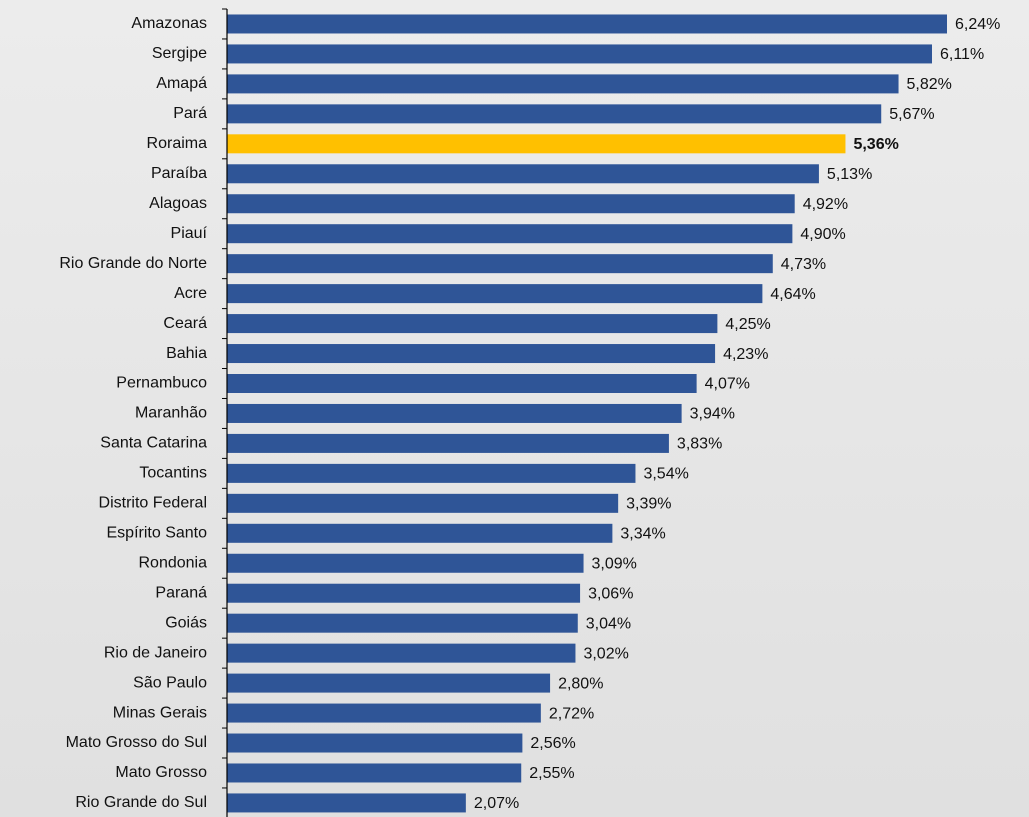 The image size is (1029, 817). What do you see at coordinates (186, 353) in the screenshot?
I see `y-tick-label: Bahia` at bounding box center [186, 353].